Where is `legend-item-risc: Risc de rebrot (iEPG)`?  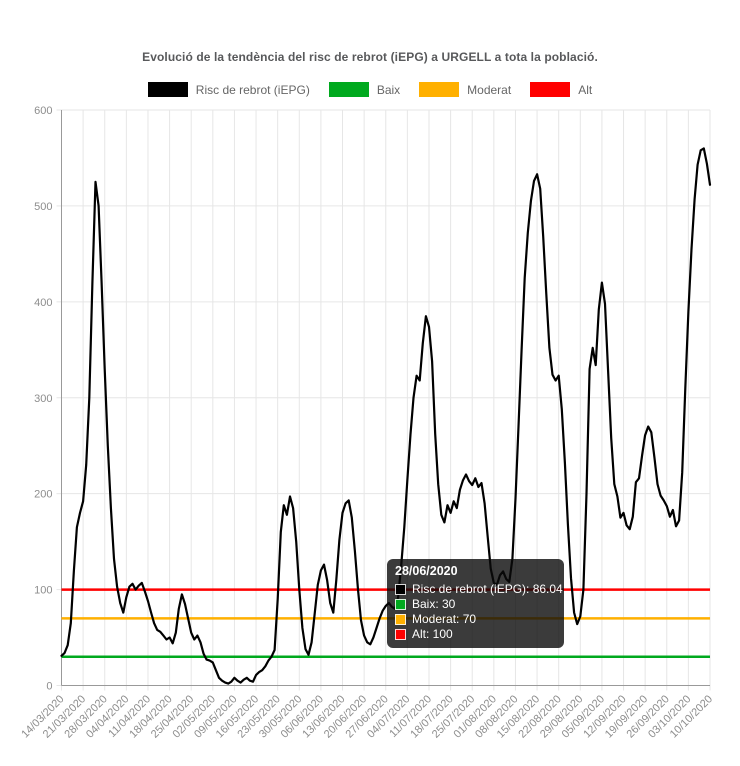
legend-item-risc: Risc de rebrot (iEPG) is located at coordinates (228, 89).